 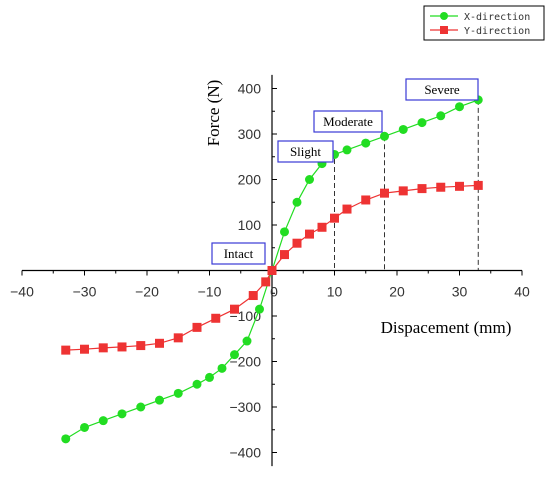 I want to click on annotation-moderate: Moderate, so click(x=348, y=121).